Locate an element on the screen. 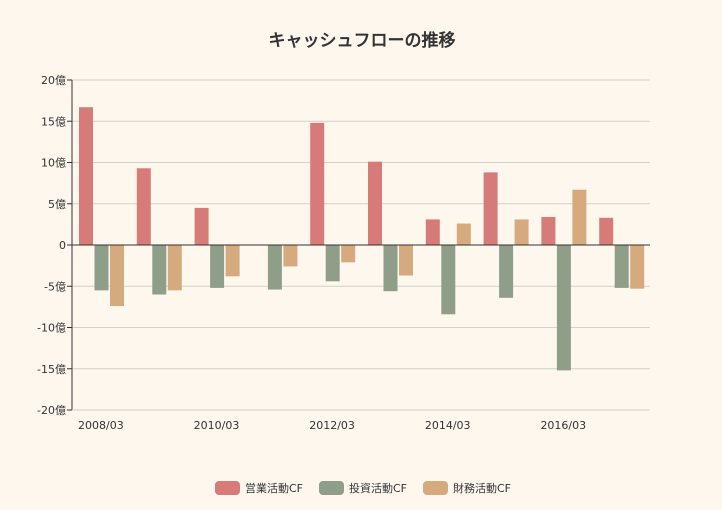 This screenshot has width=722, height=510. y-tick-label: 10億 is located at coordinates (53, 163).